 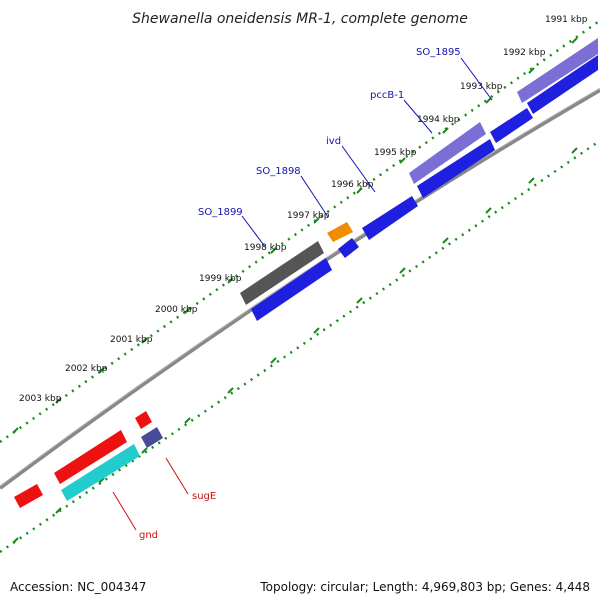 I want to click on gene-label-so1895: SO_1895, so click(x=438, y=52).